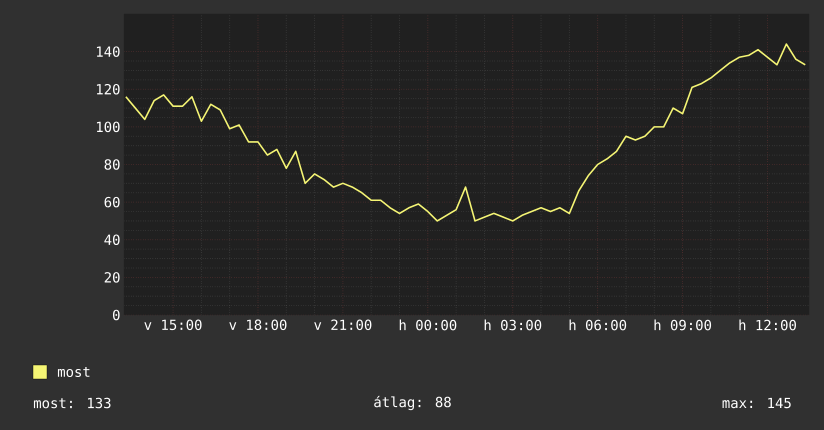 The width and height of the screenshot is (824, 430). Describe the element at coordinates (108, 127) in the screenshot. I see `y-tick-label: 100` at that location.